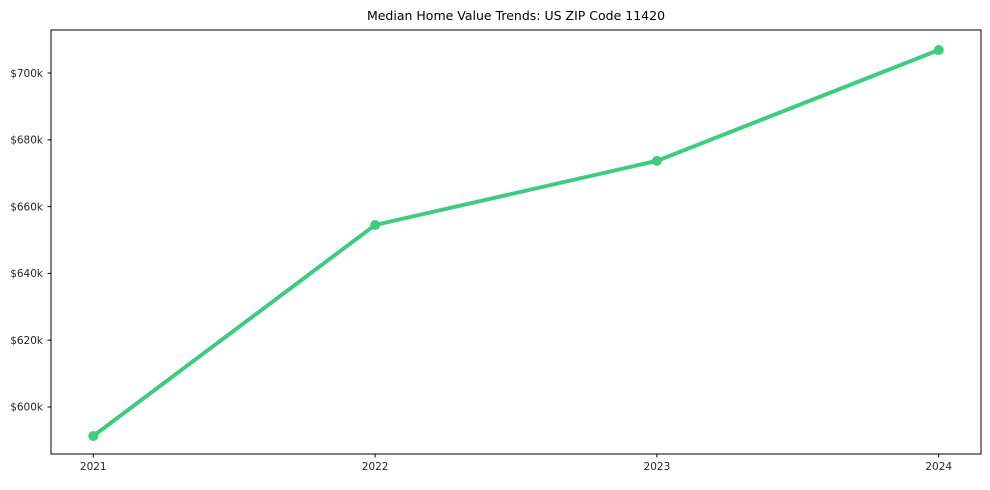 The width and height of the screenshot is (990, 490). I want to click on y-tick-label: $700k, so click(27, 74).